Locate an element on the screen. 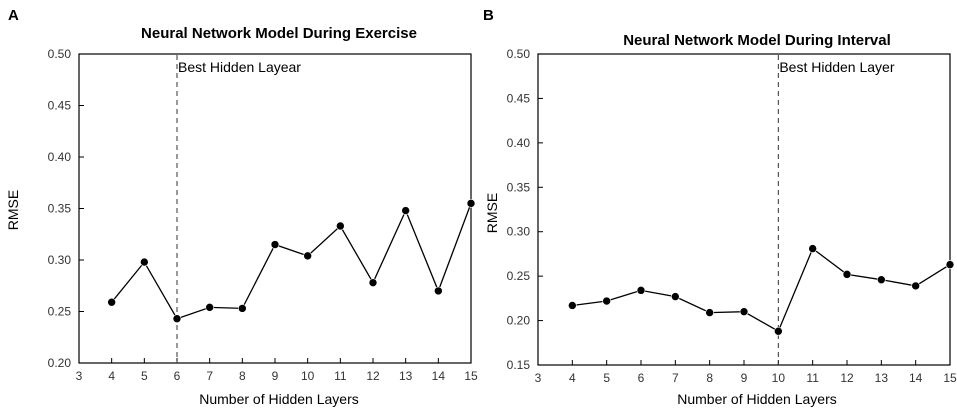 The height and width of the screenshot is (413, 957). chart-title: Neural Network Model During Interval is located at coordinates (757, 40).